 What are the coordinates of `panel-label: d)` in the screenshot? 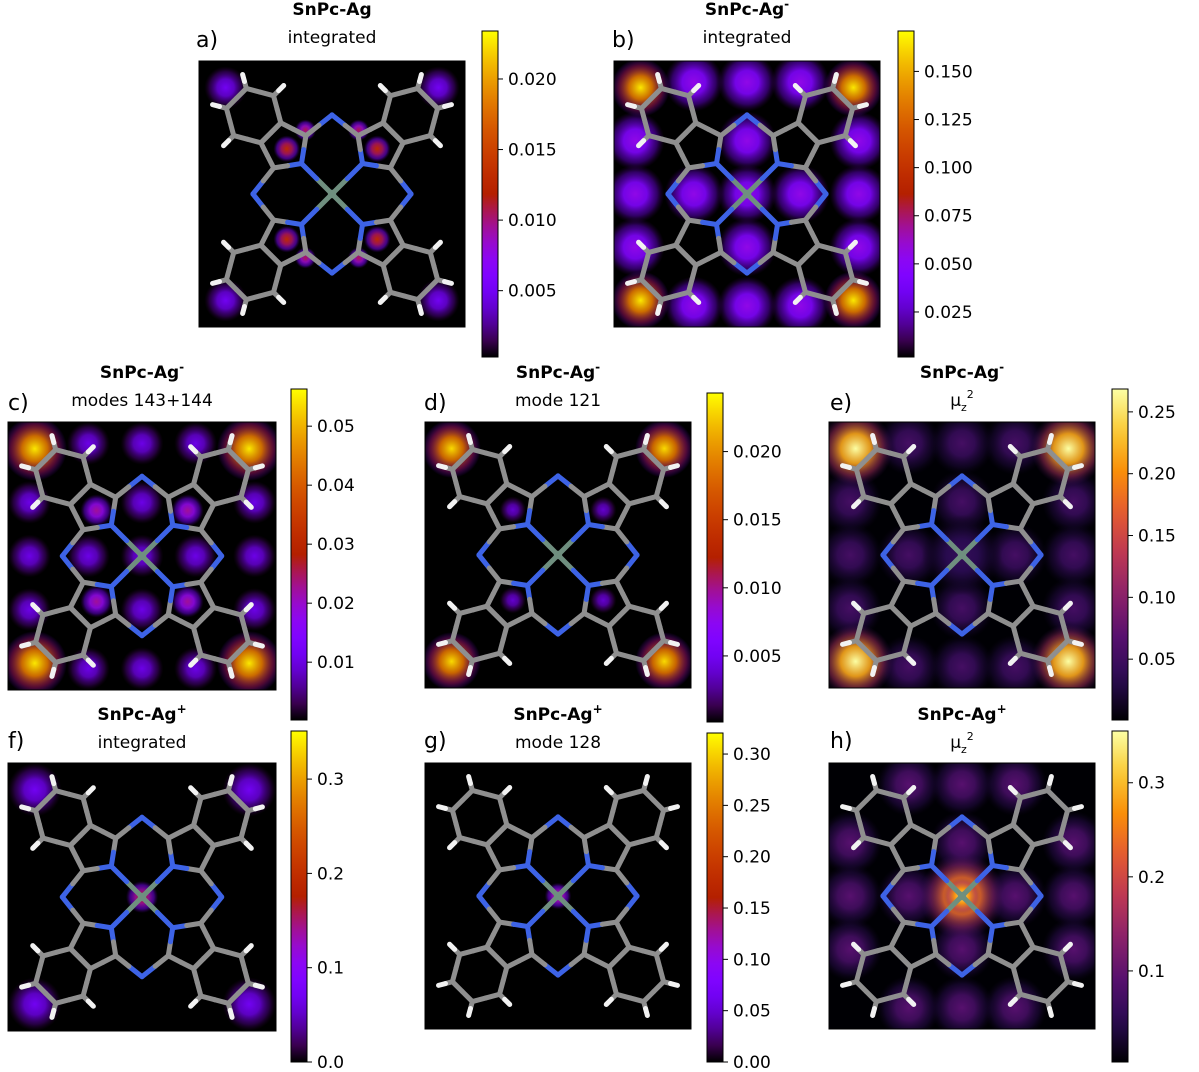 It's located at (435, 403).